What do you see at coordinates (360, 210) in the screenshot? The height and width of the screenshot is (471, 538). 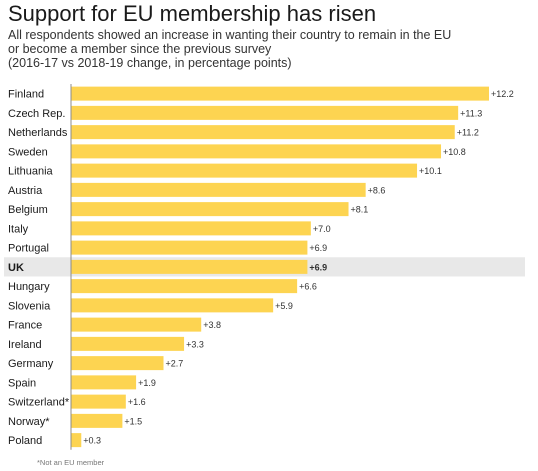 I see `value-label-belgium: +8.1` at bounding box center [360, 210].